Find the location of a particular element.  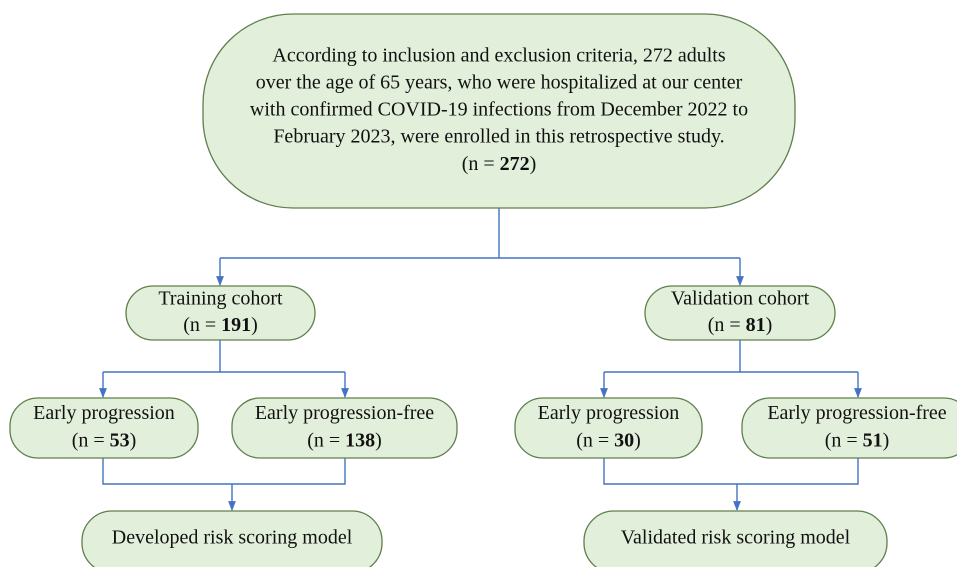

node-count: (n = 30) is located at coordinates (608, 440).